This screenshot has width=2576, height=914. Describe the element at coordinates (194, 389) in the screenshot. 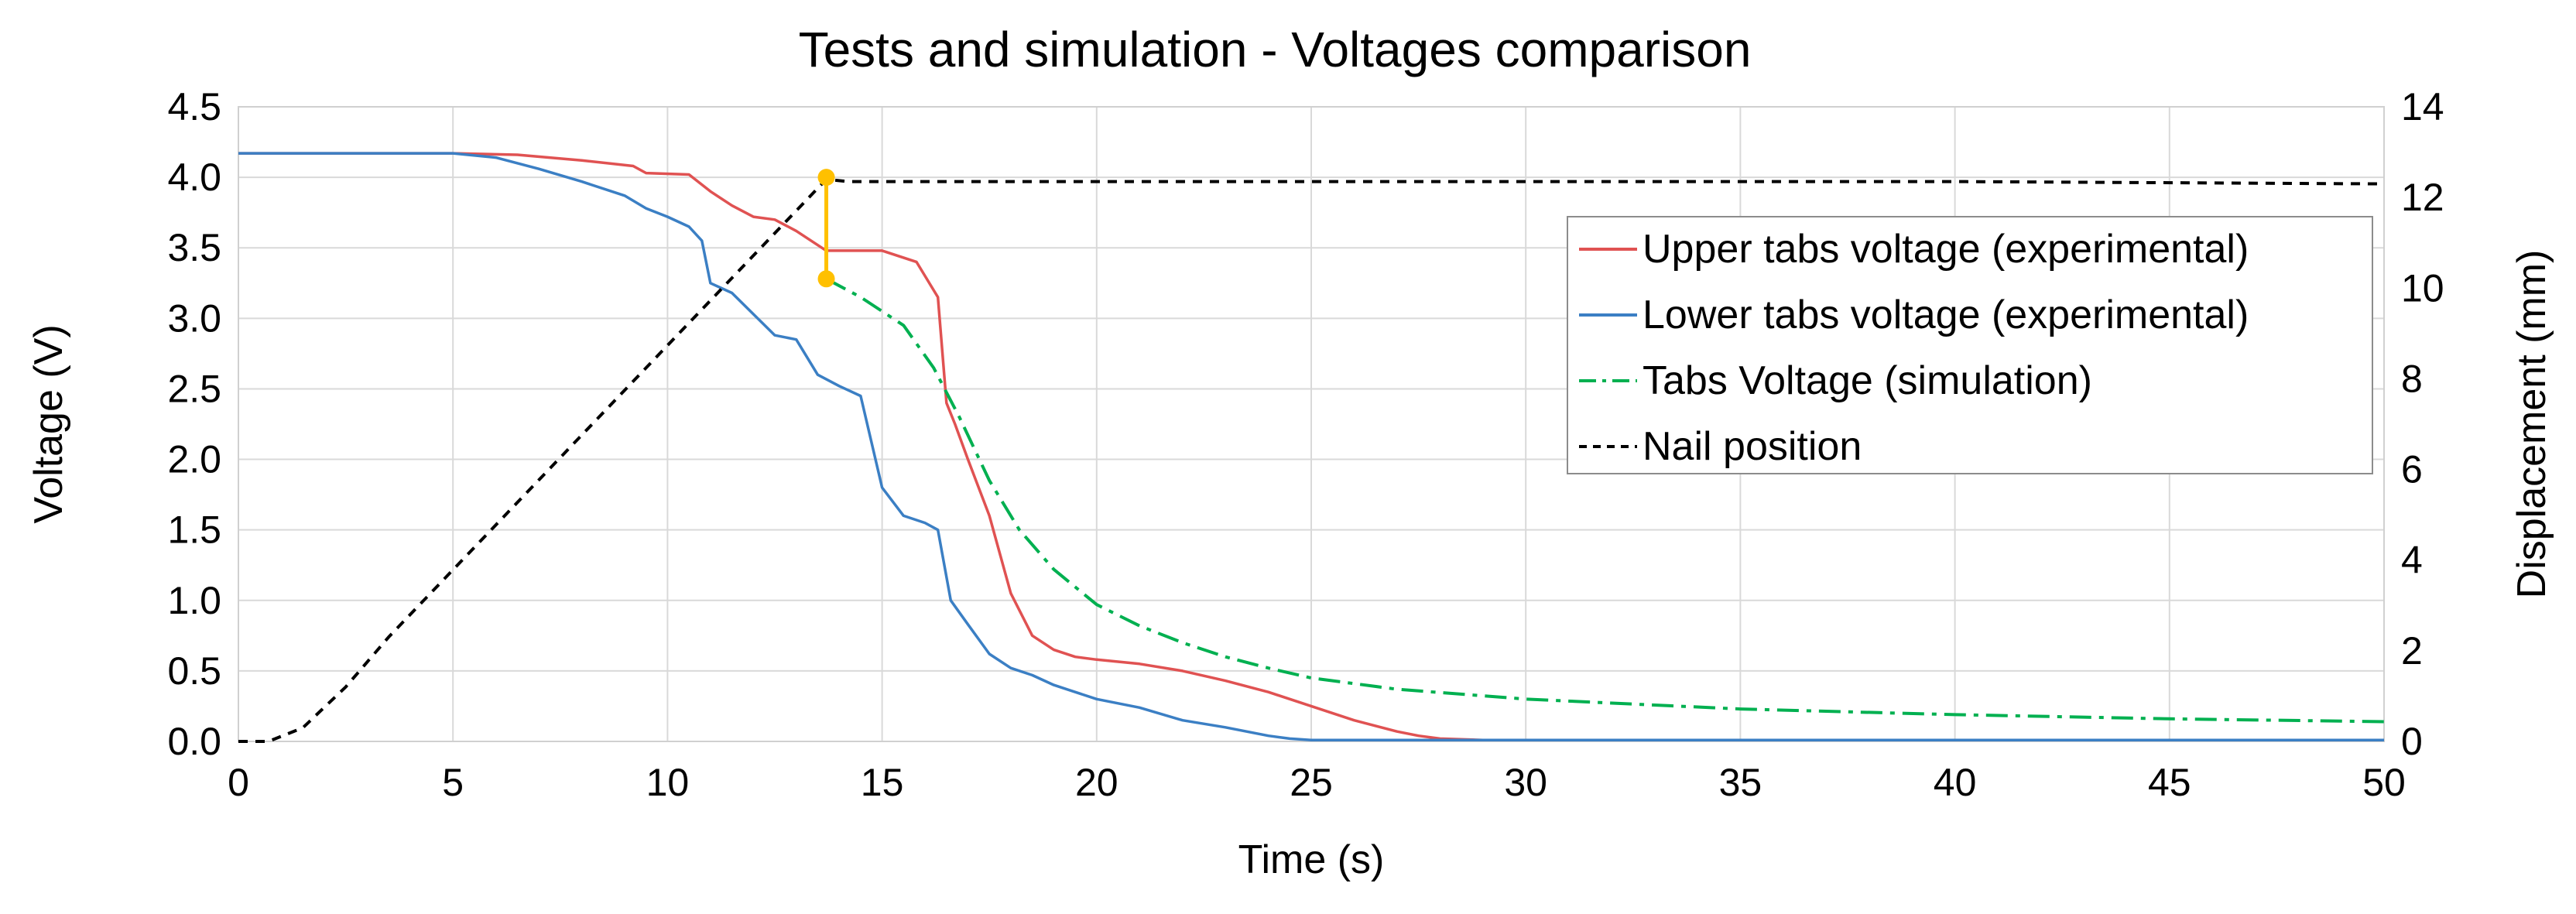

I see `y-tick-label: 2.5` at that location.